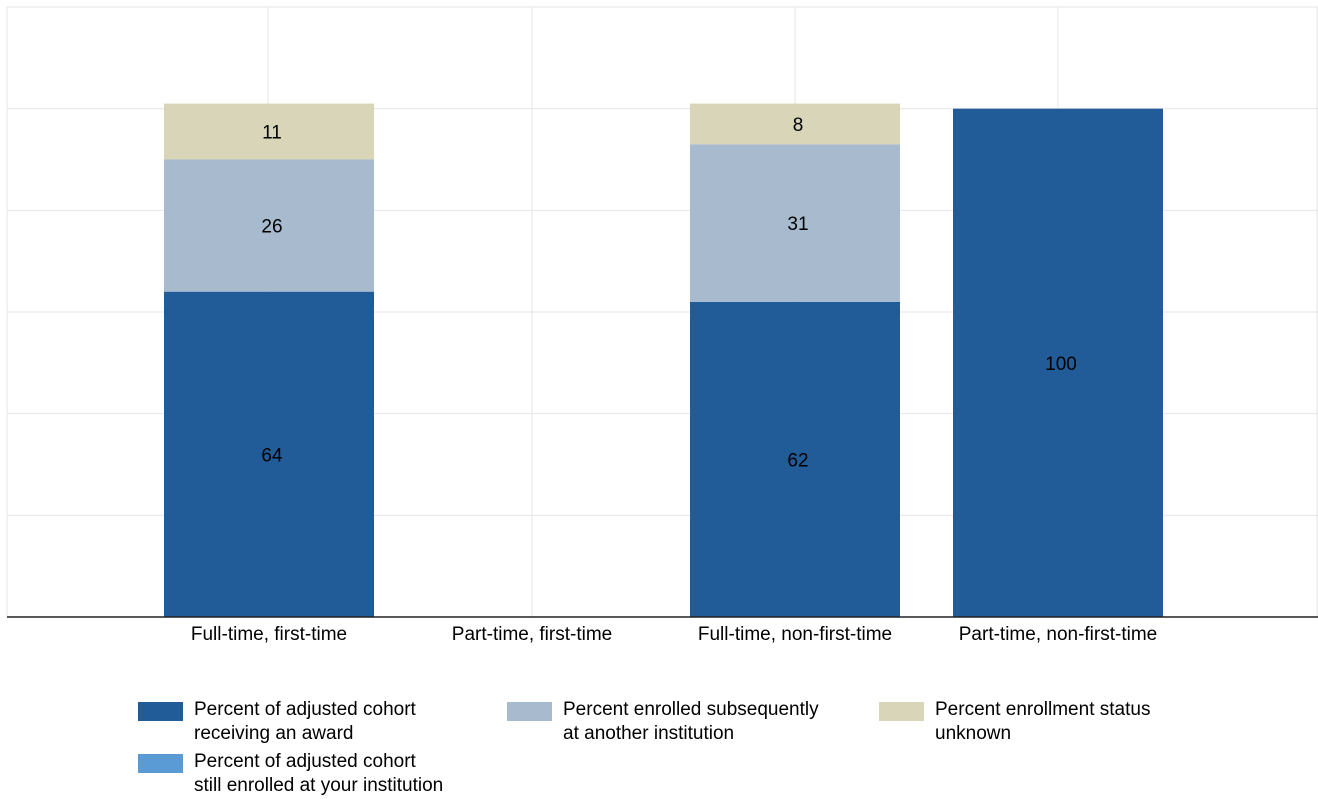  Describe the element at coordinates (269, 634) in the screenshot. I see `x-tick-label: Full-time, first-time` at that location.